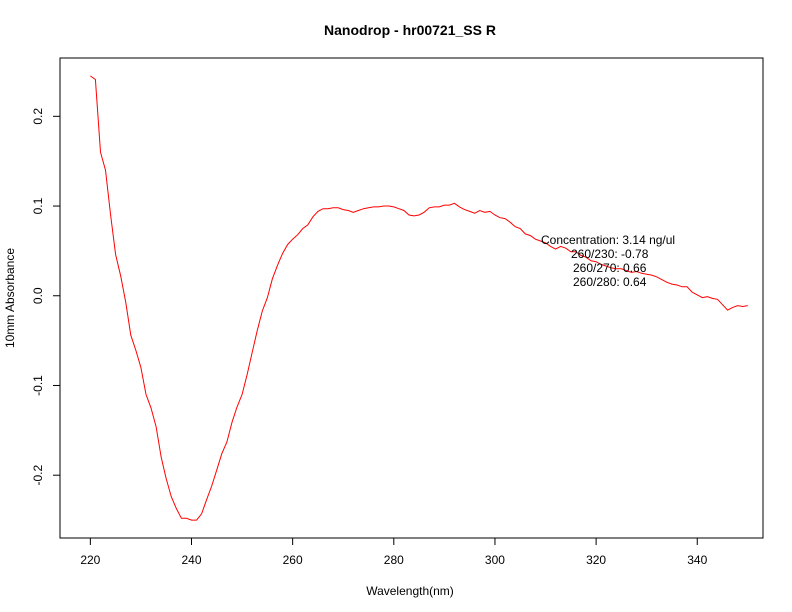 The width and height of the screenshot is (792, 612). What do you see at coordinates (610, 254) in the screenshot?
I see `annotation-260-230: 260/230: -0.78` at bounding box center [610, 254].